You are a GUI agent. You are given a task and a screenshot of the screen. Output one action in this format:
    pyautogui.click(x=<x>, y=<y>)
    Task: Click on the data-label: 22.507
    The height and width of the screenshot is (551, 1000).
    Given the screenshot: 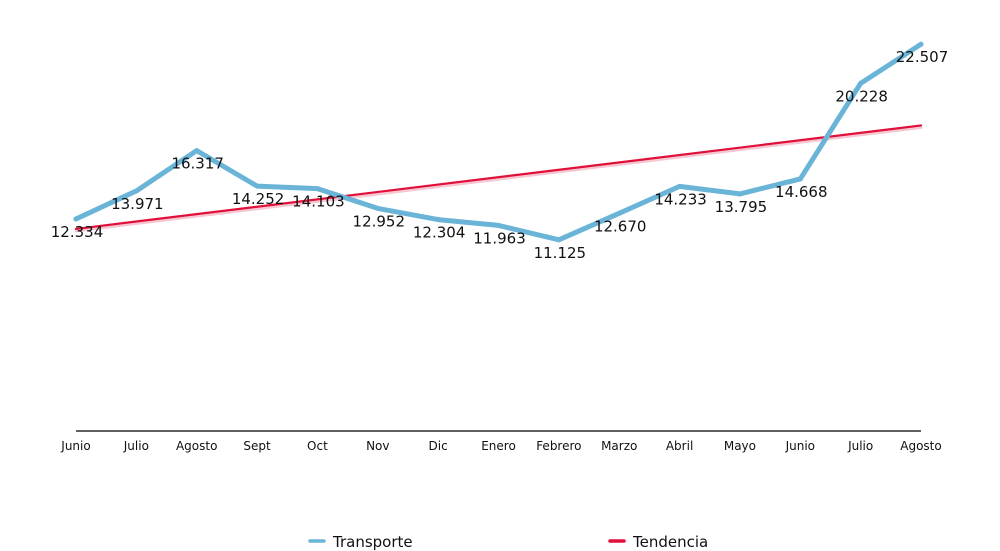 What is the action you would take?
    pyautogui.click(x=922, y=57)
    